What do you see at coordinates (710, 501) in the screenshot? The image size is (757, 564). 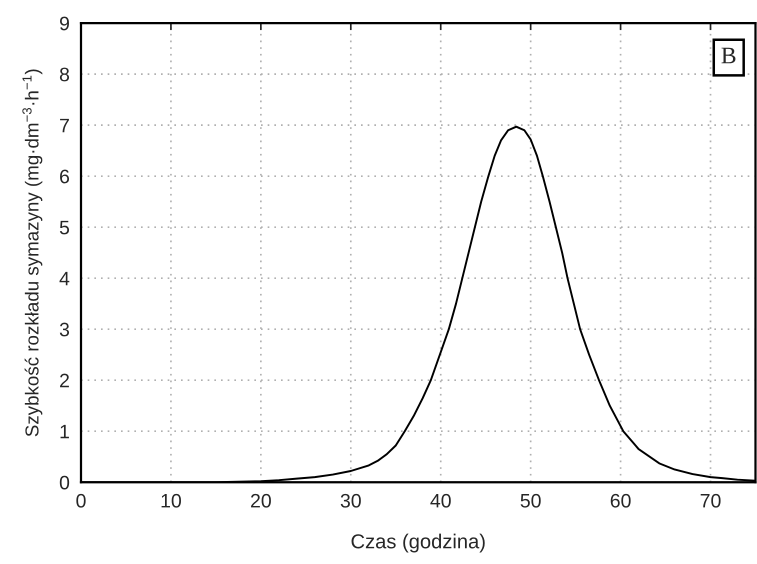 I see `x-tick-label: 70` at bounding box center [710, 501].